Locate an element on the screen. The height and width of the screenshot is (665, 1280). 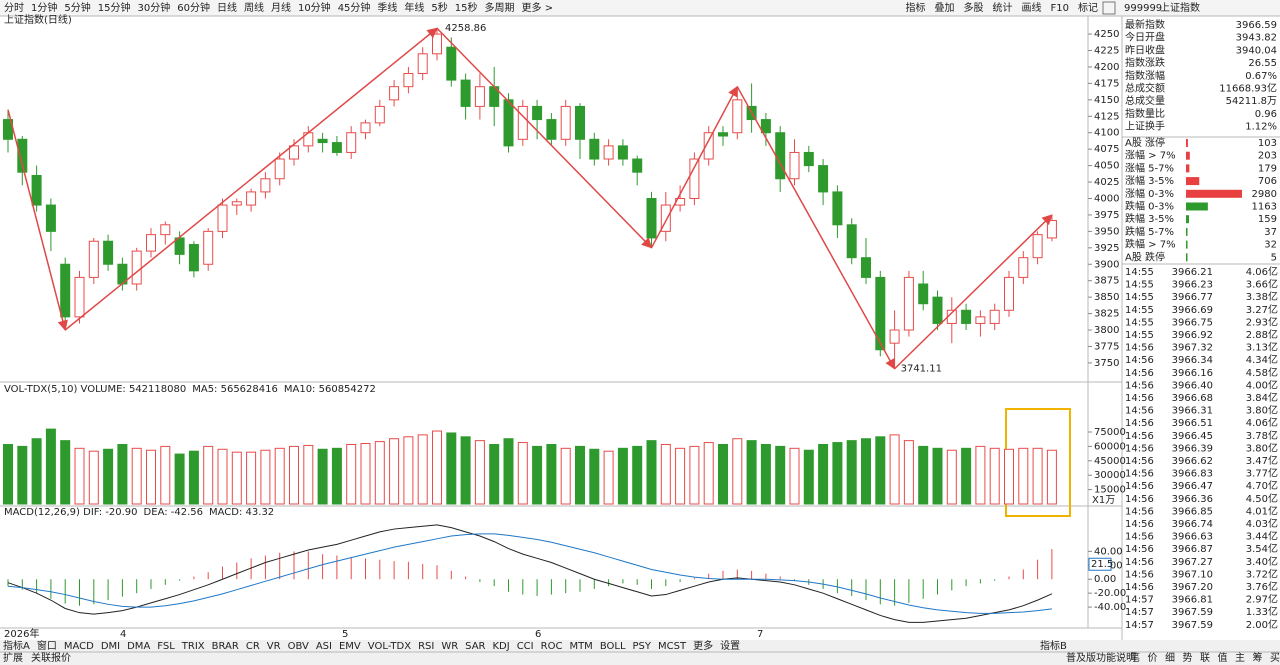
indicator-tab: BOLL is located at coordinates (613, 646).